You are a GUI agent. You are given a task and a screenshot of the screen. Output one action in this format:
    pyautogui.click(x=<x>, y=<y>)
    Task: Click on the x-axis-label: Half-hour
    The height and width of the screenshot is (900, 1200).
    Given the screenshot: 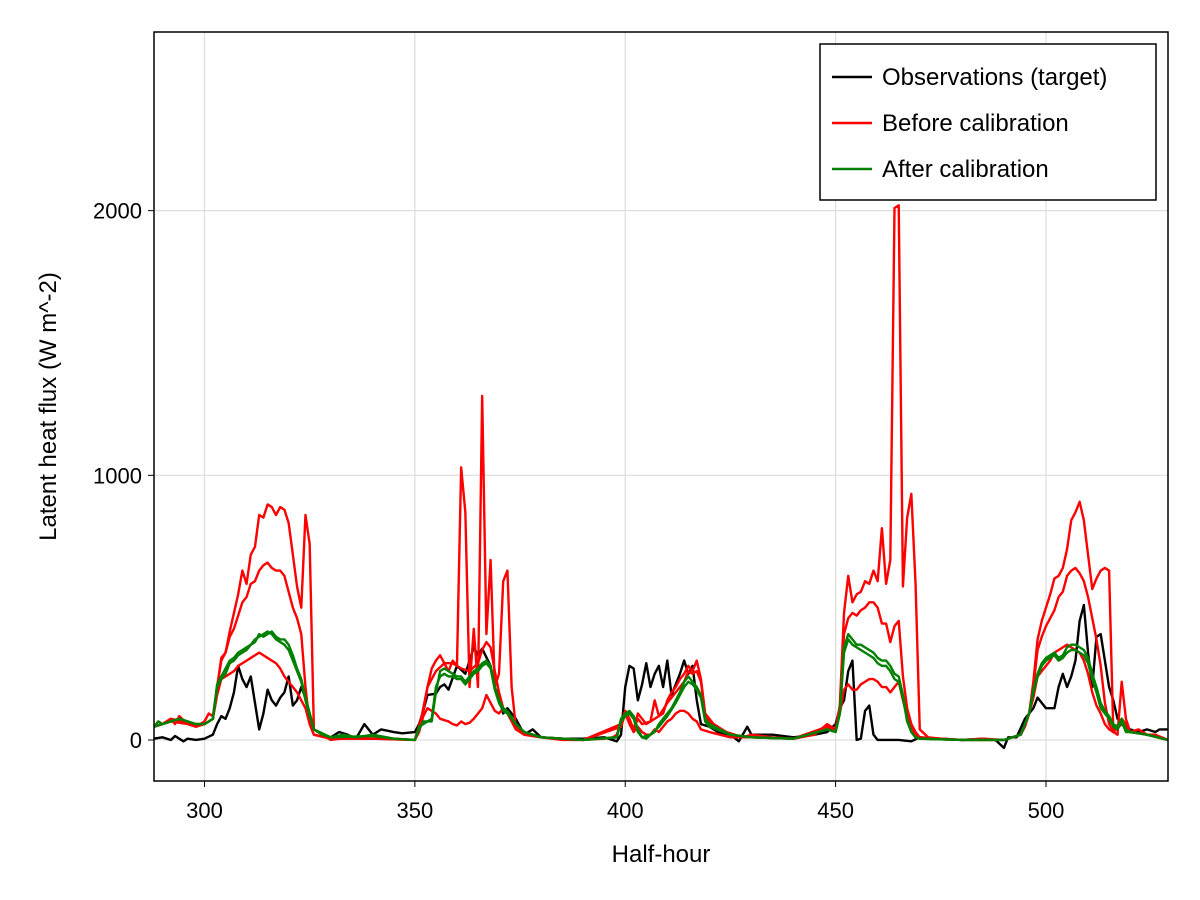 What is the action you would take?
    pyautogui.click(x=661, y=854)
    